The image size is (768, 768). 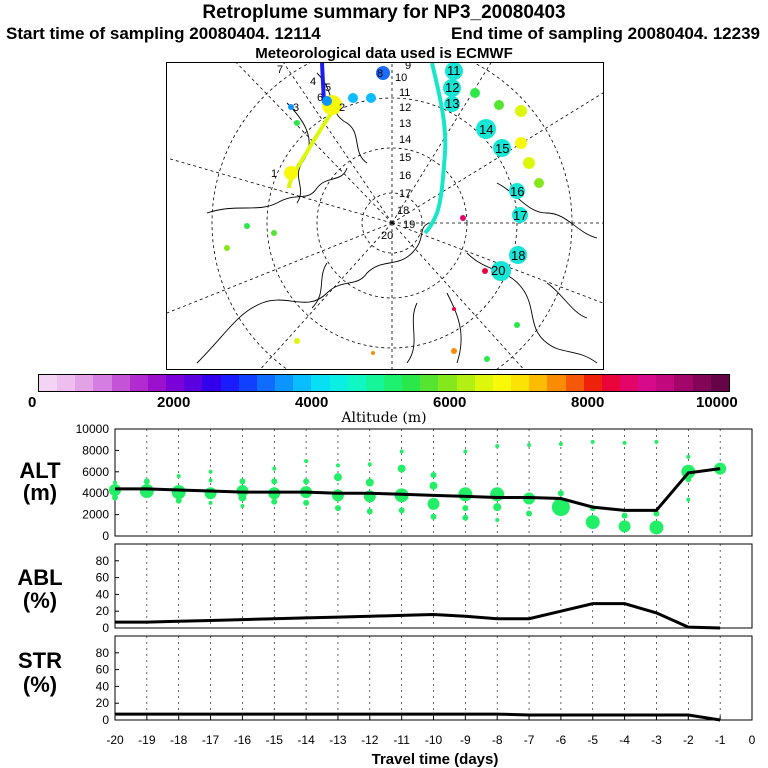 I want to click on center-label-15: 15, so click(x=405, y=158).